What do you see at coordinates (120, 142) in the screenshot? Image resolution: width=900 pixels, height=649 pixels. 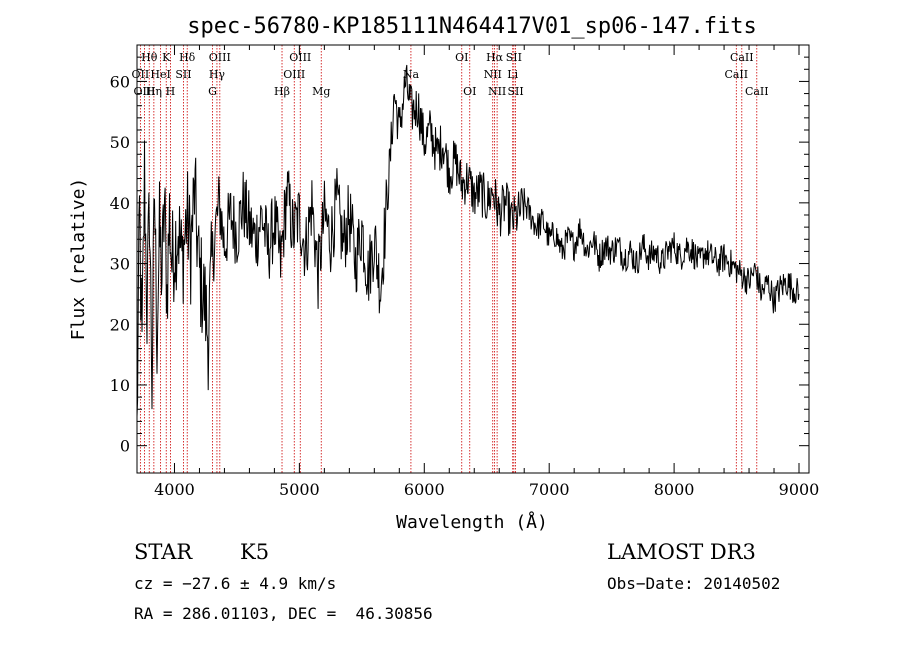 I see `y-tick-label-5: 50` at bounding box center [120, 142].